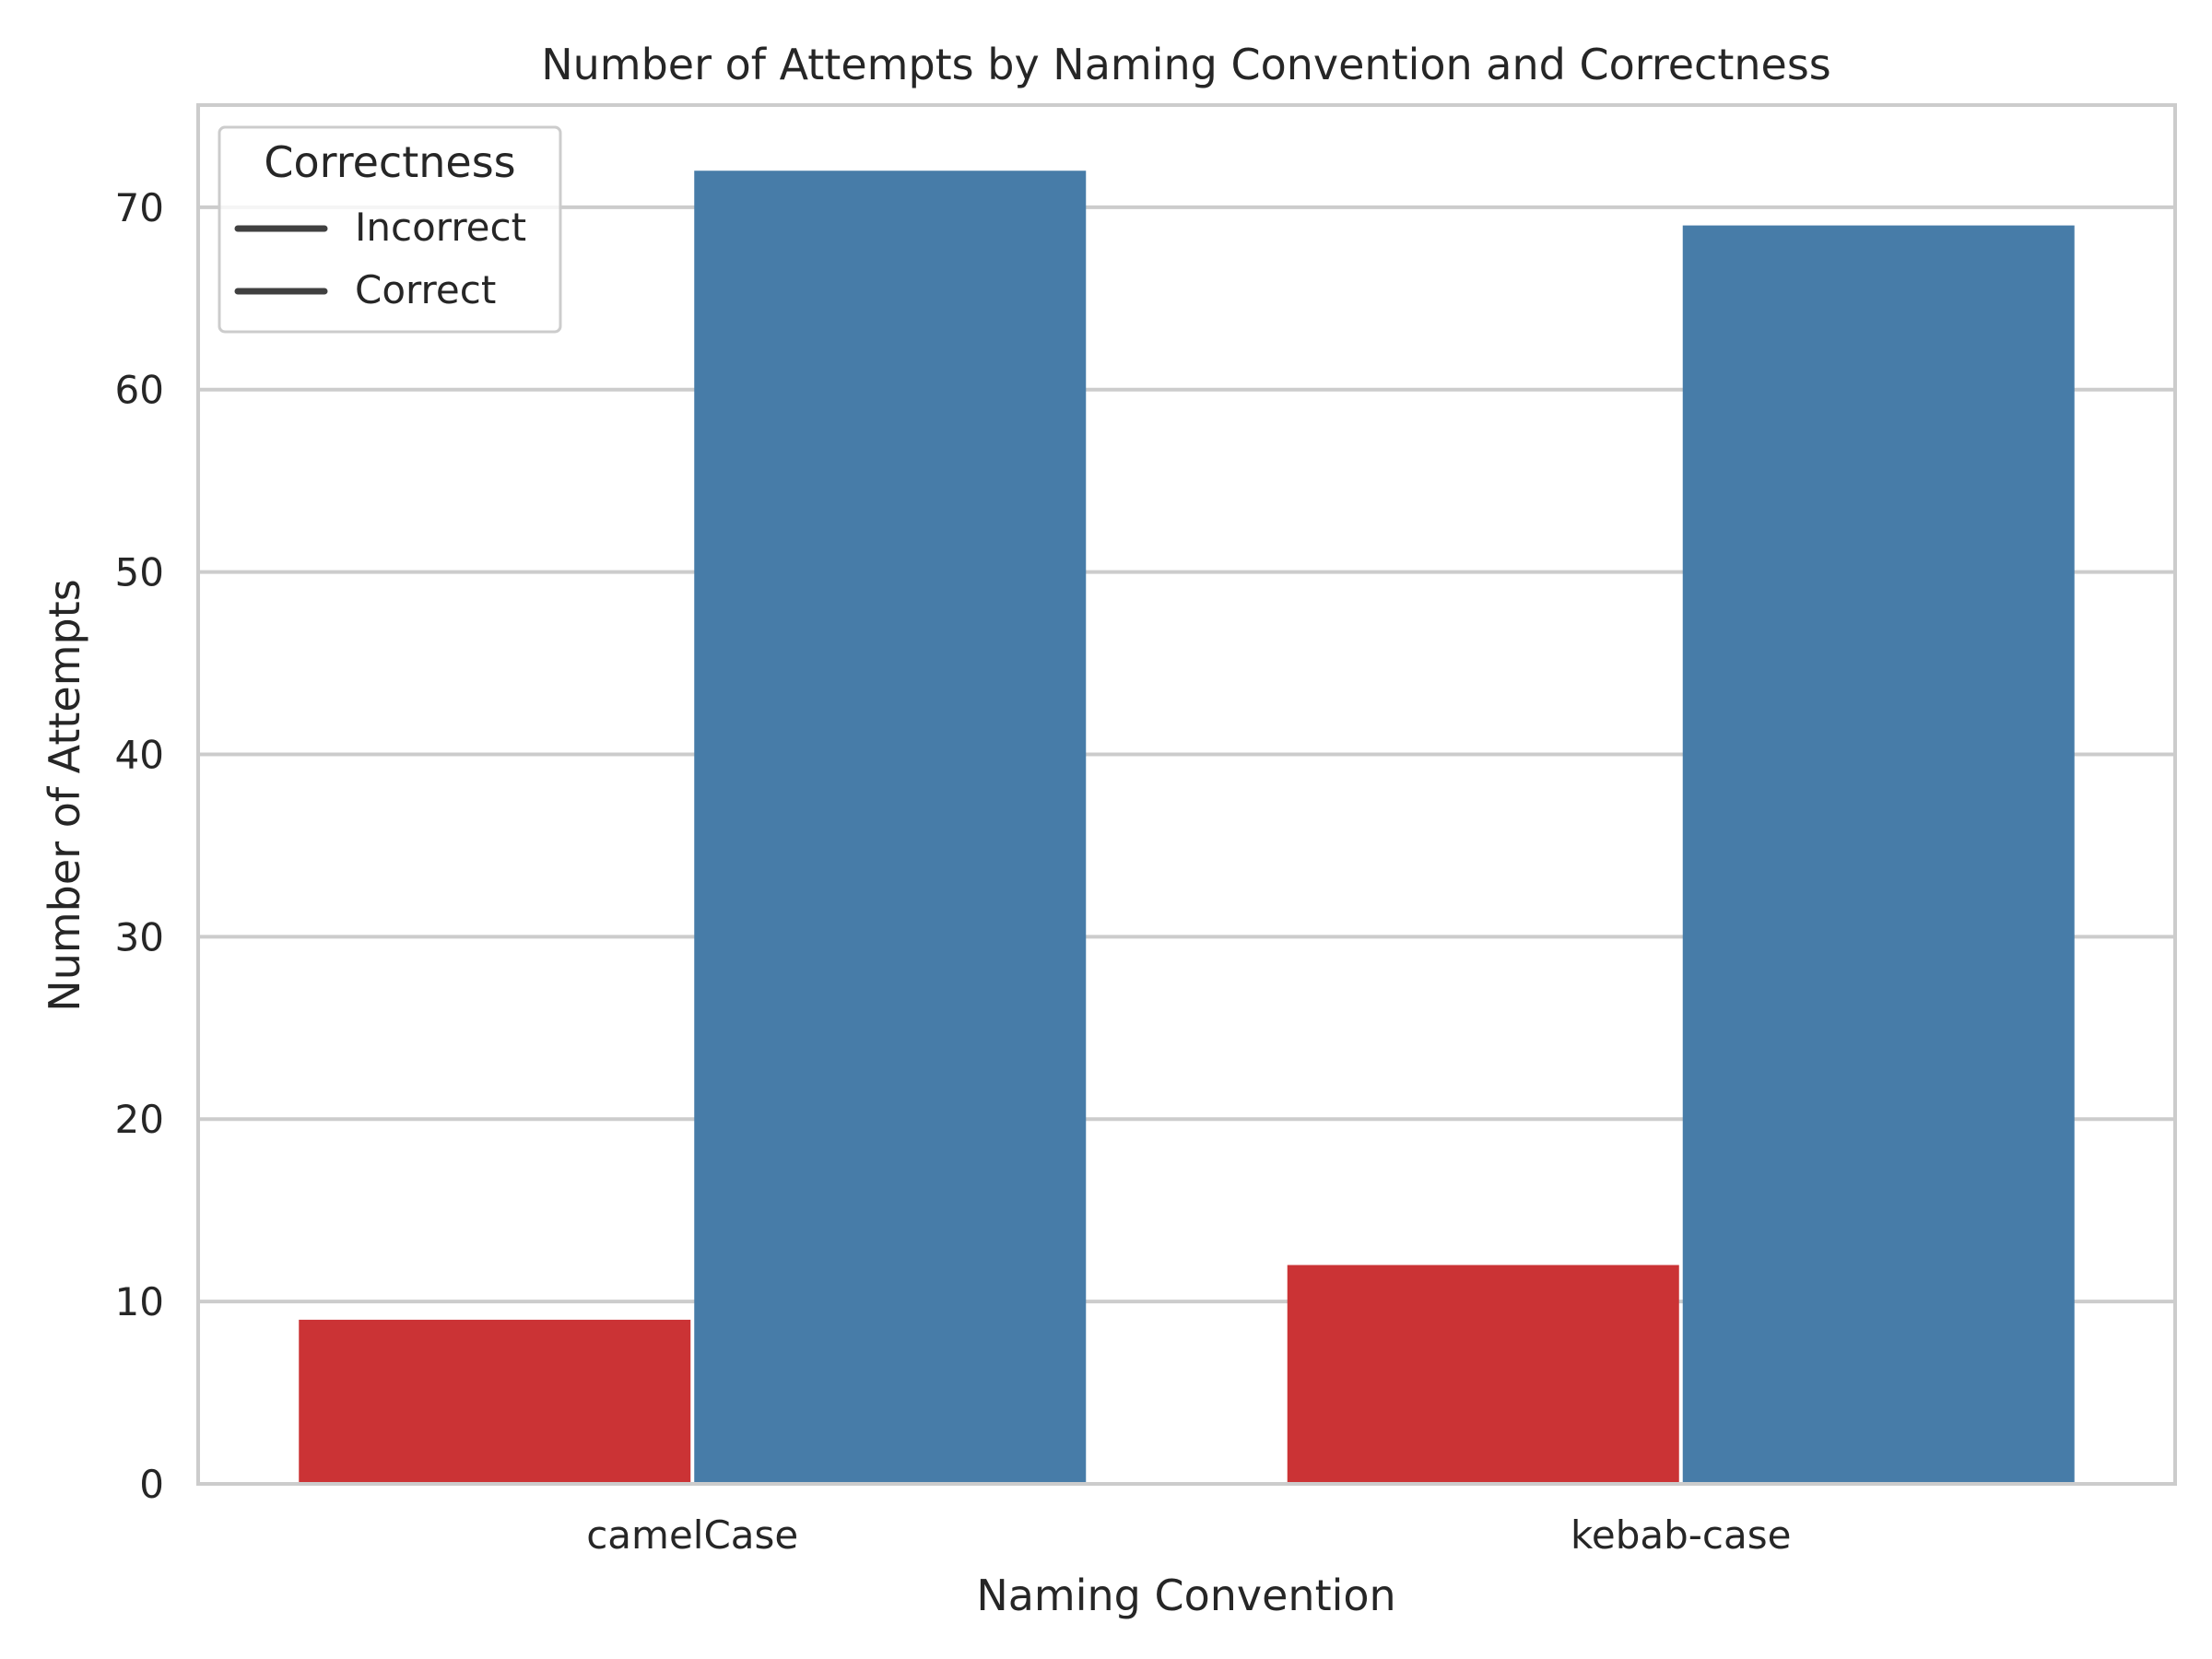  Describe the element at coordinates (139, 572) in the screenshot. I see `y-tick-label: 50` at that location.